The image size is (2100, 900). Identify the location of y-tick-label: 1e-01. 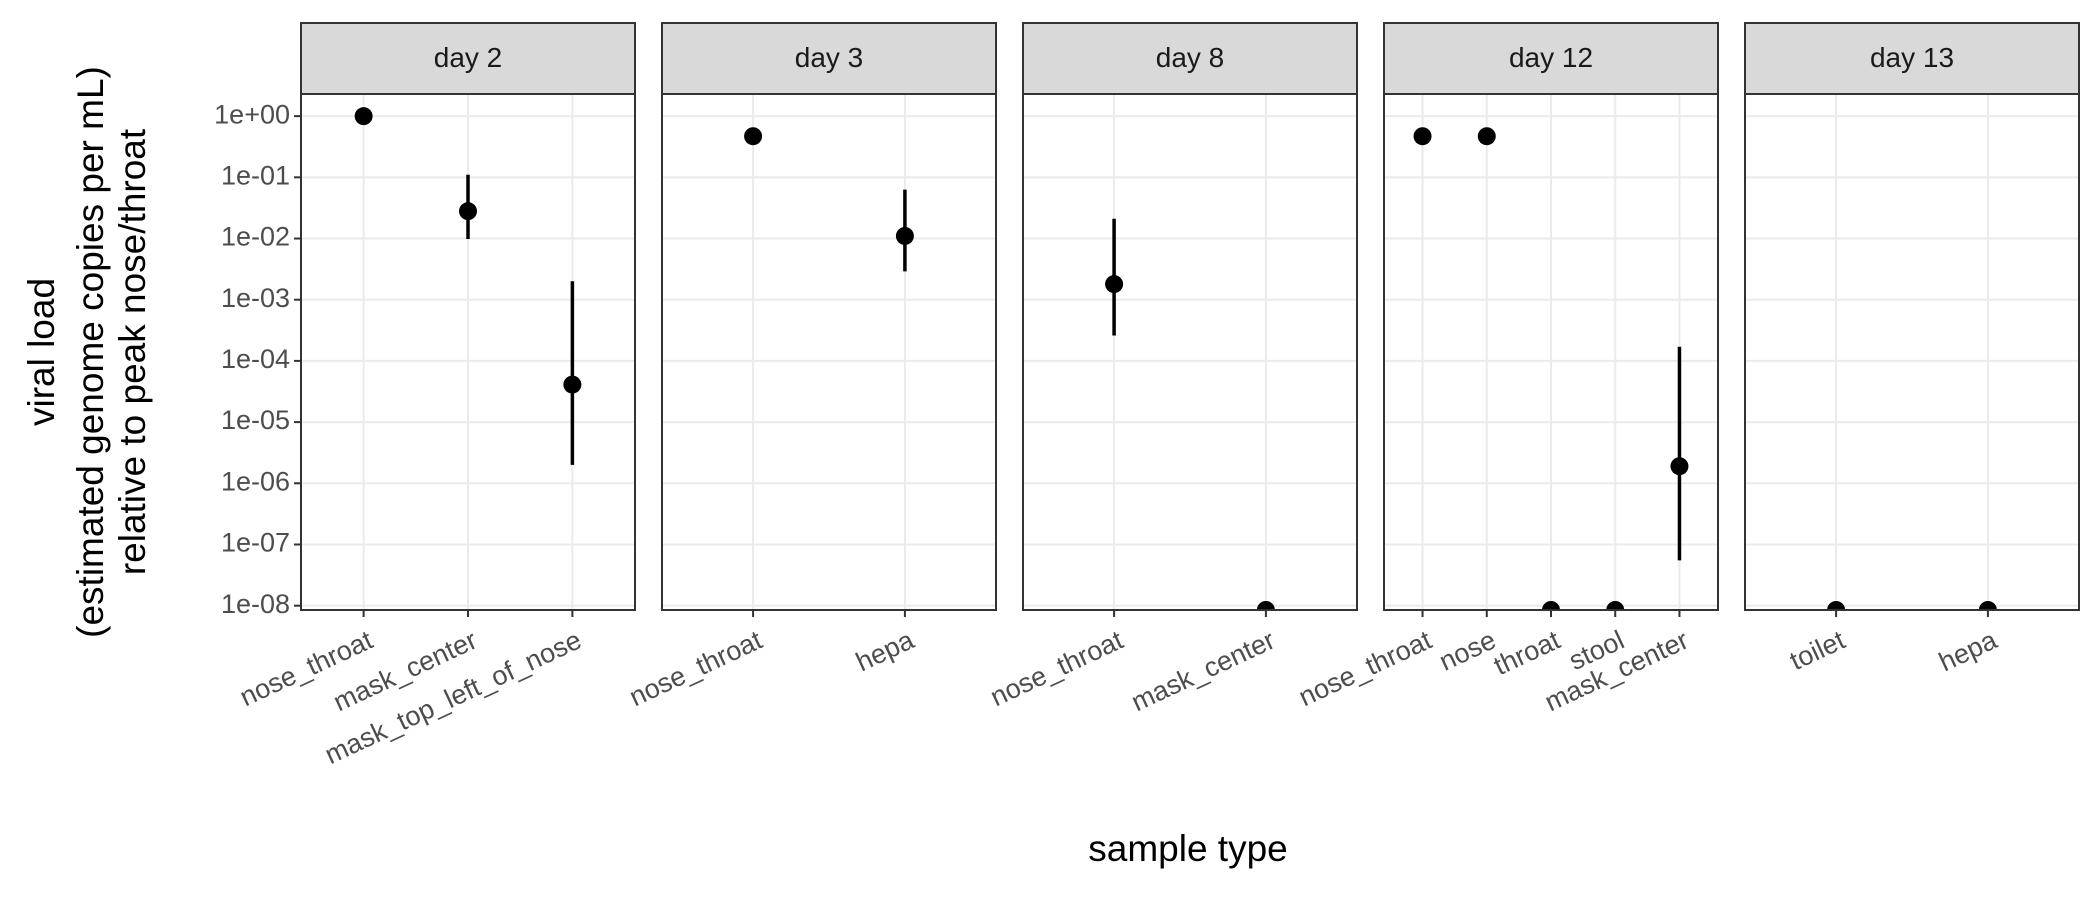
(255, 175).